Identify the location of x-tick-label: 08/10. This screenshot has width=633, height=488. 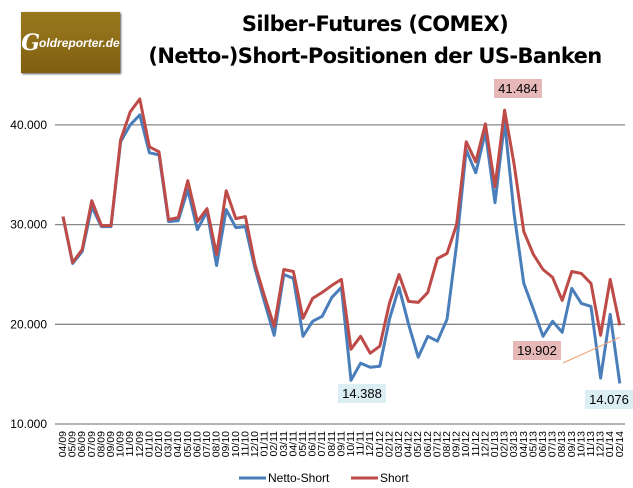
(217, 444).